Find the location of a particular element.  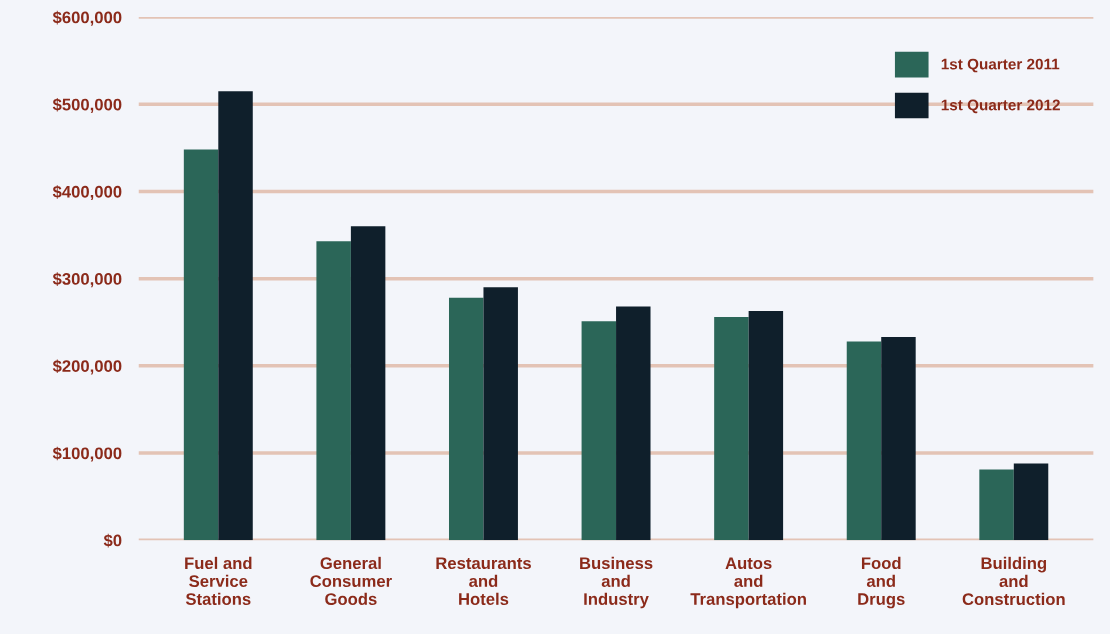

x-tick-label: Fuel and Service Stations is located at coordinates (218, 580).